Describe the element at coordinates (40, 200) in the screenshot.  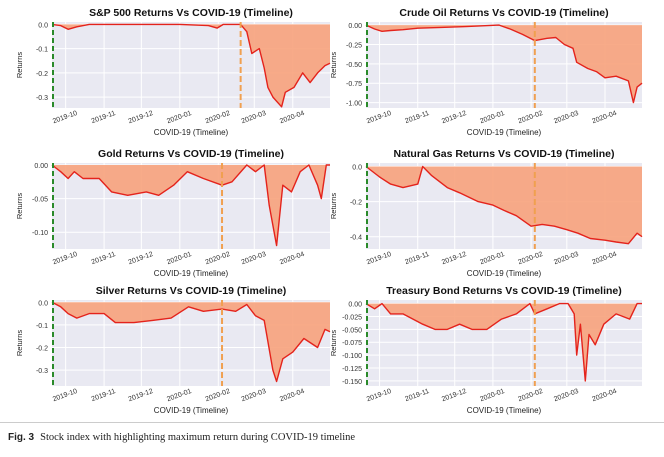
I see `y-tick-label: -0.05` at that location.